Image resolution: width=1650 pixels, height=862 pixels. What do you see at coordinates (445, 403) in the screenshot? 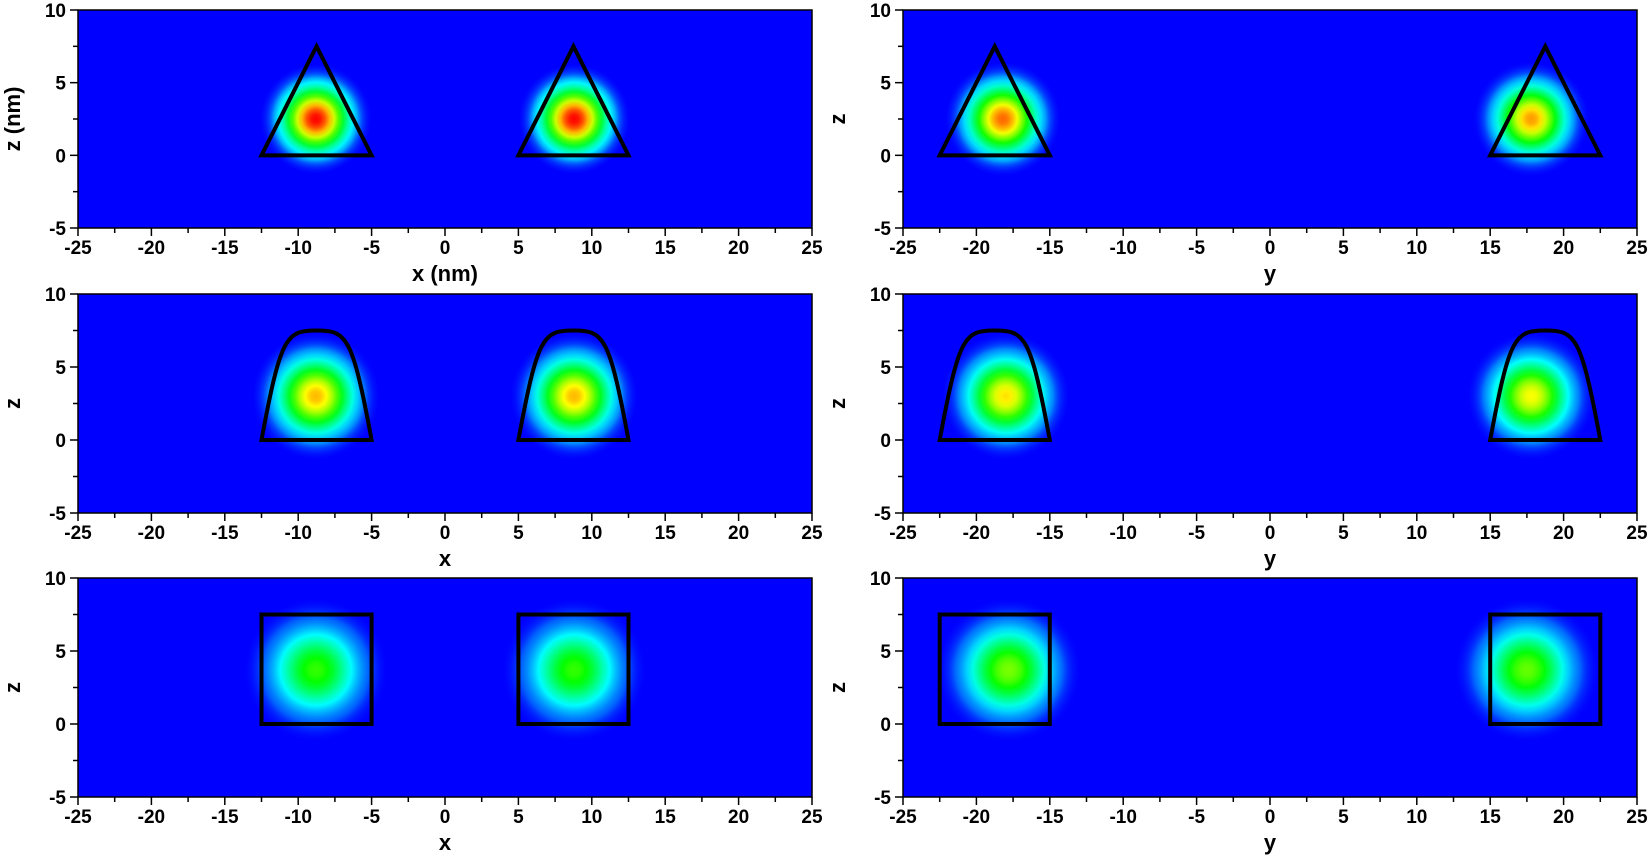
I see `field-background` at bounding box center [445, 403].